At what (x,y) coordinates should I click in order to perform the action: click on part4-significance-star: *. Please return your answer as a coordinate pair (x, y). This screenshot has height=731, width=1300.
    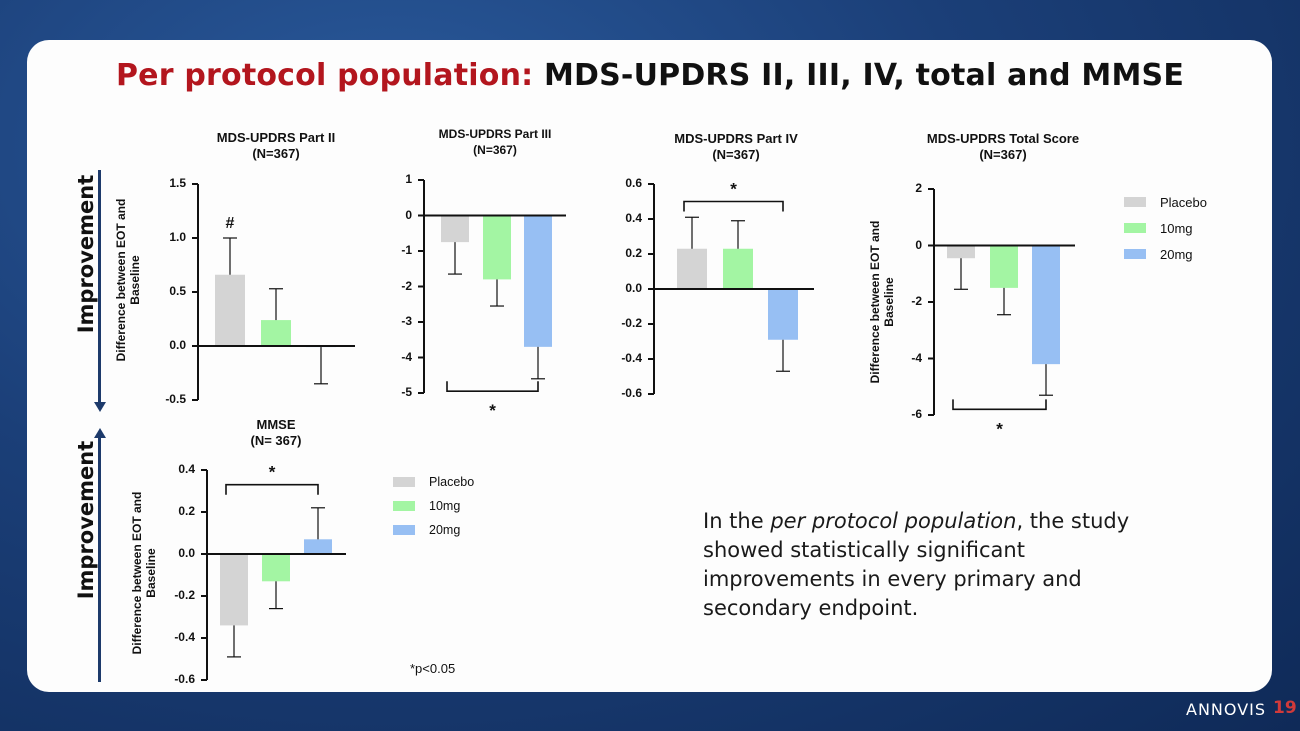
    Looking at the image, I should click on (733, 189).